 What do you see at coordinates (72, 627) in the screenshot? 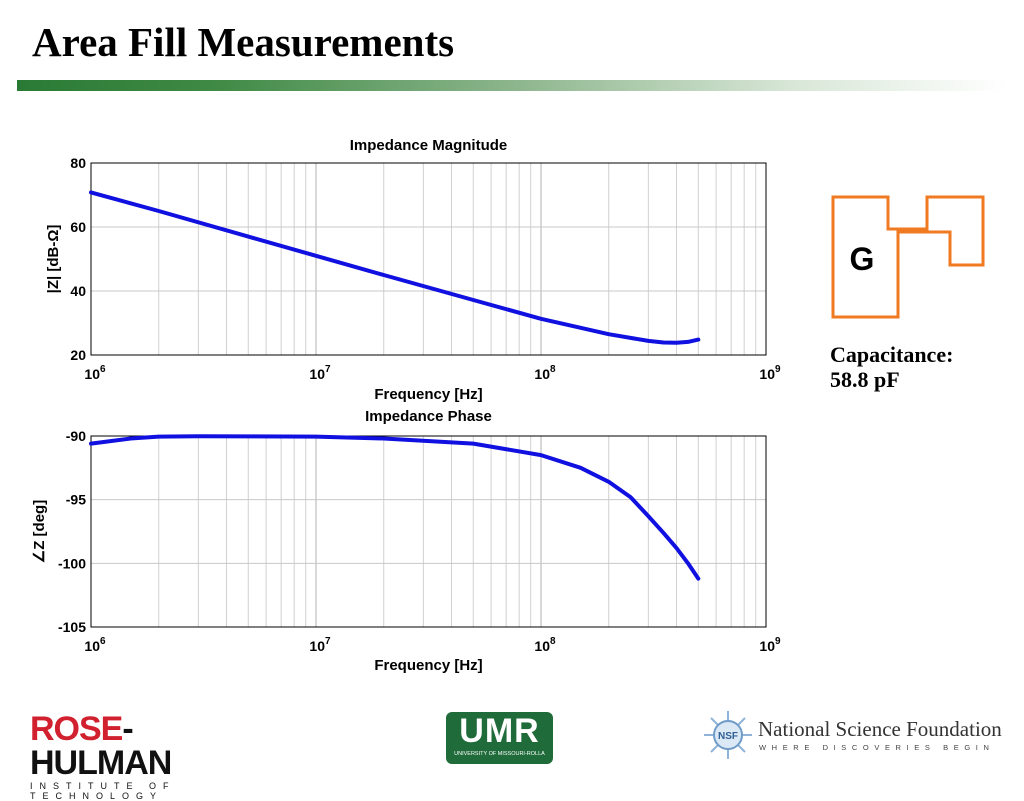
I see `y-tick-label: -105` at bounding box center [72, 627].